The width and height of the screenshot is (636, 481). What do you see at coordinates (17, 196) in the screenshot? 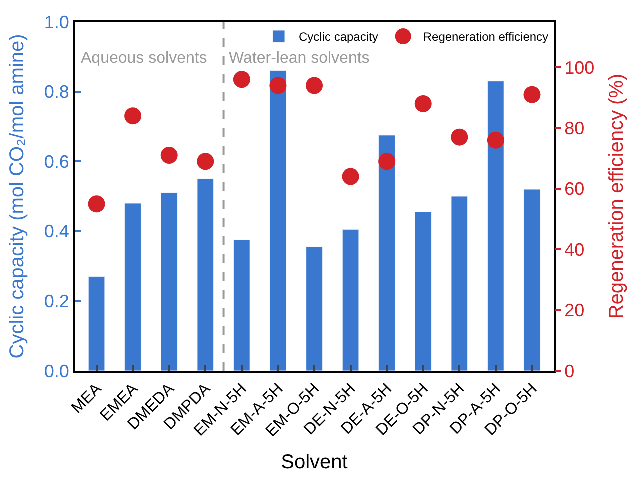
I see `y-axis-title: Cyclic capacity (mol CO₂/mol amine)` at bounding box center [17, 196].